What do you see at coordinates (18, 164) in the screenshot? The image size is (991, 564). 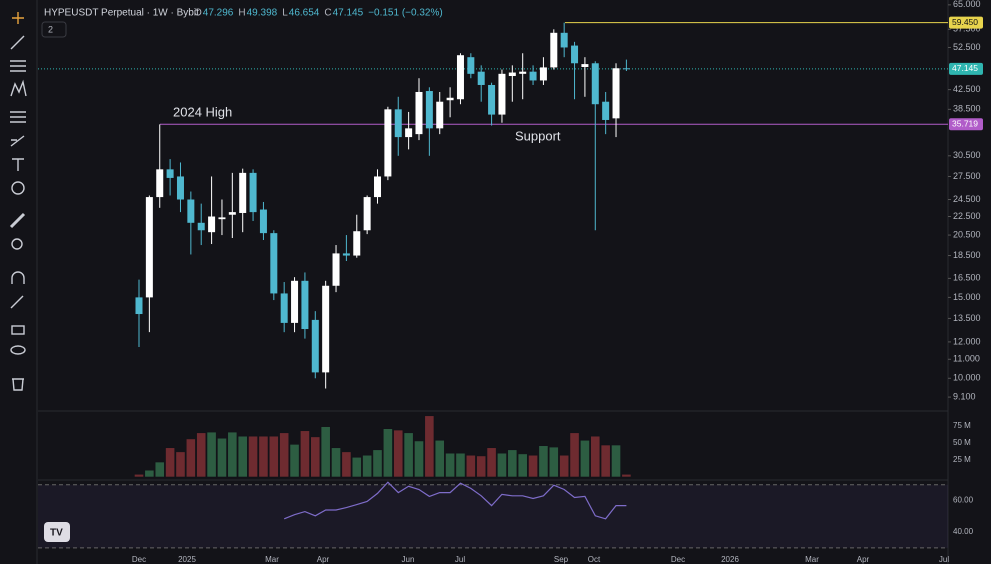 I see `text-tool` at bounding box center [18, 164].